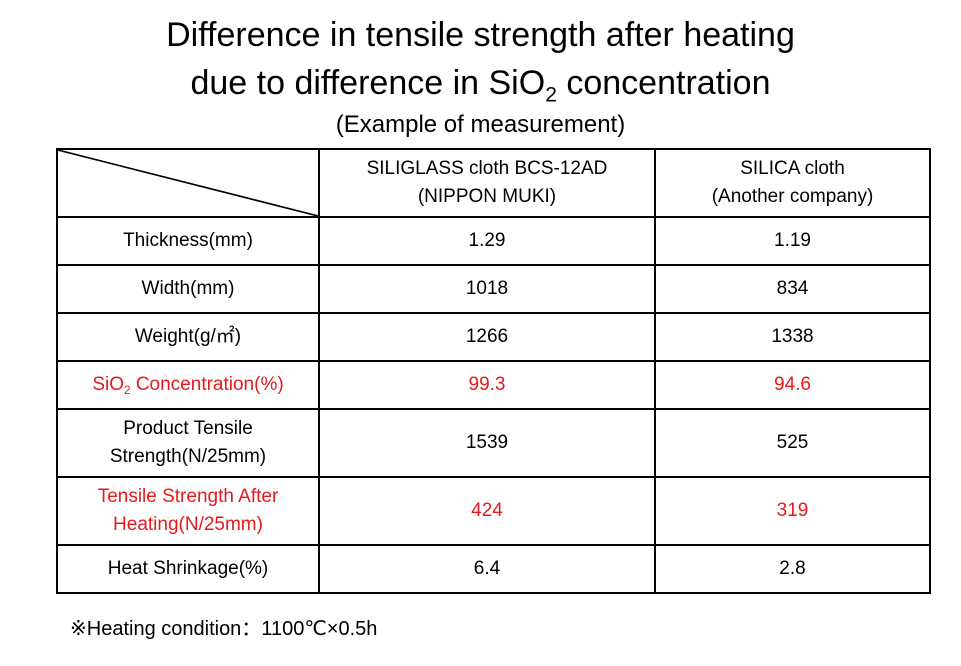  I want to click on diagonal-divider, so click(188, 183).